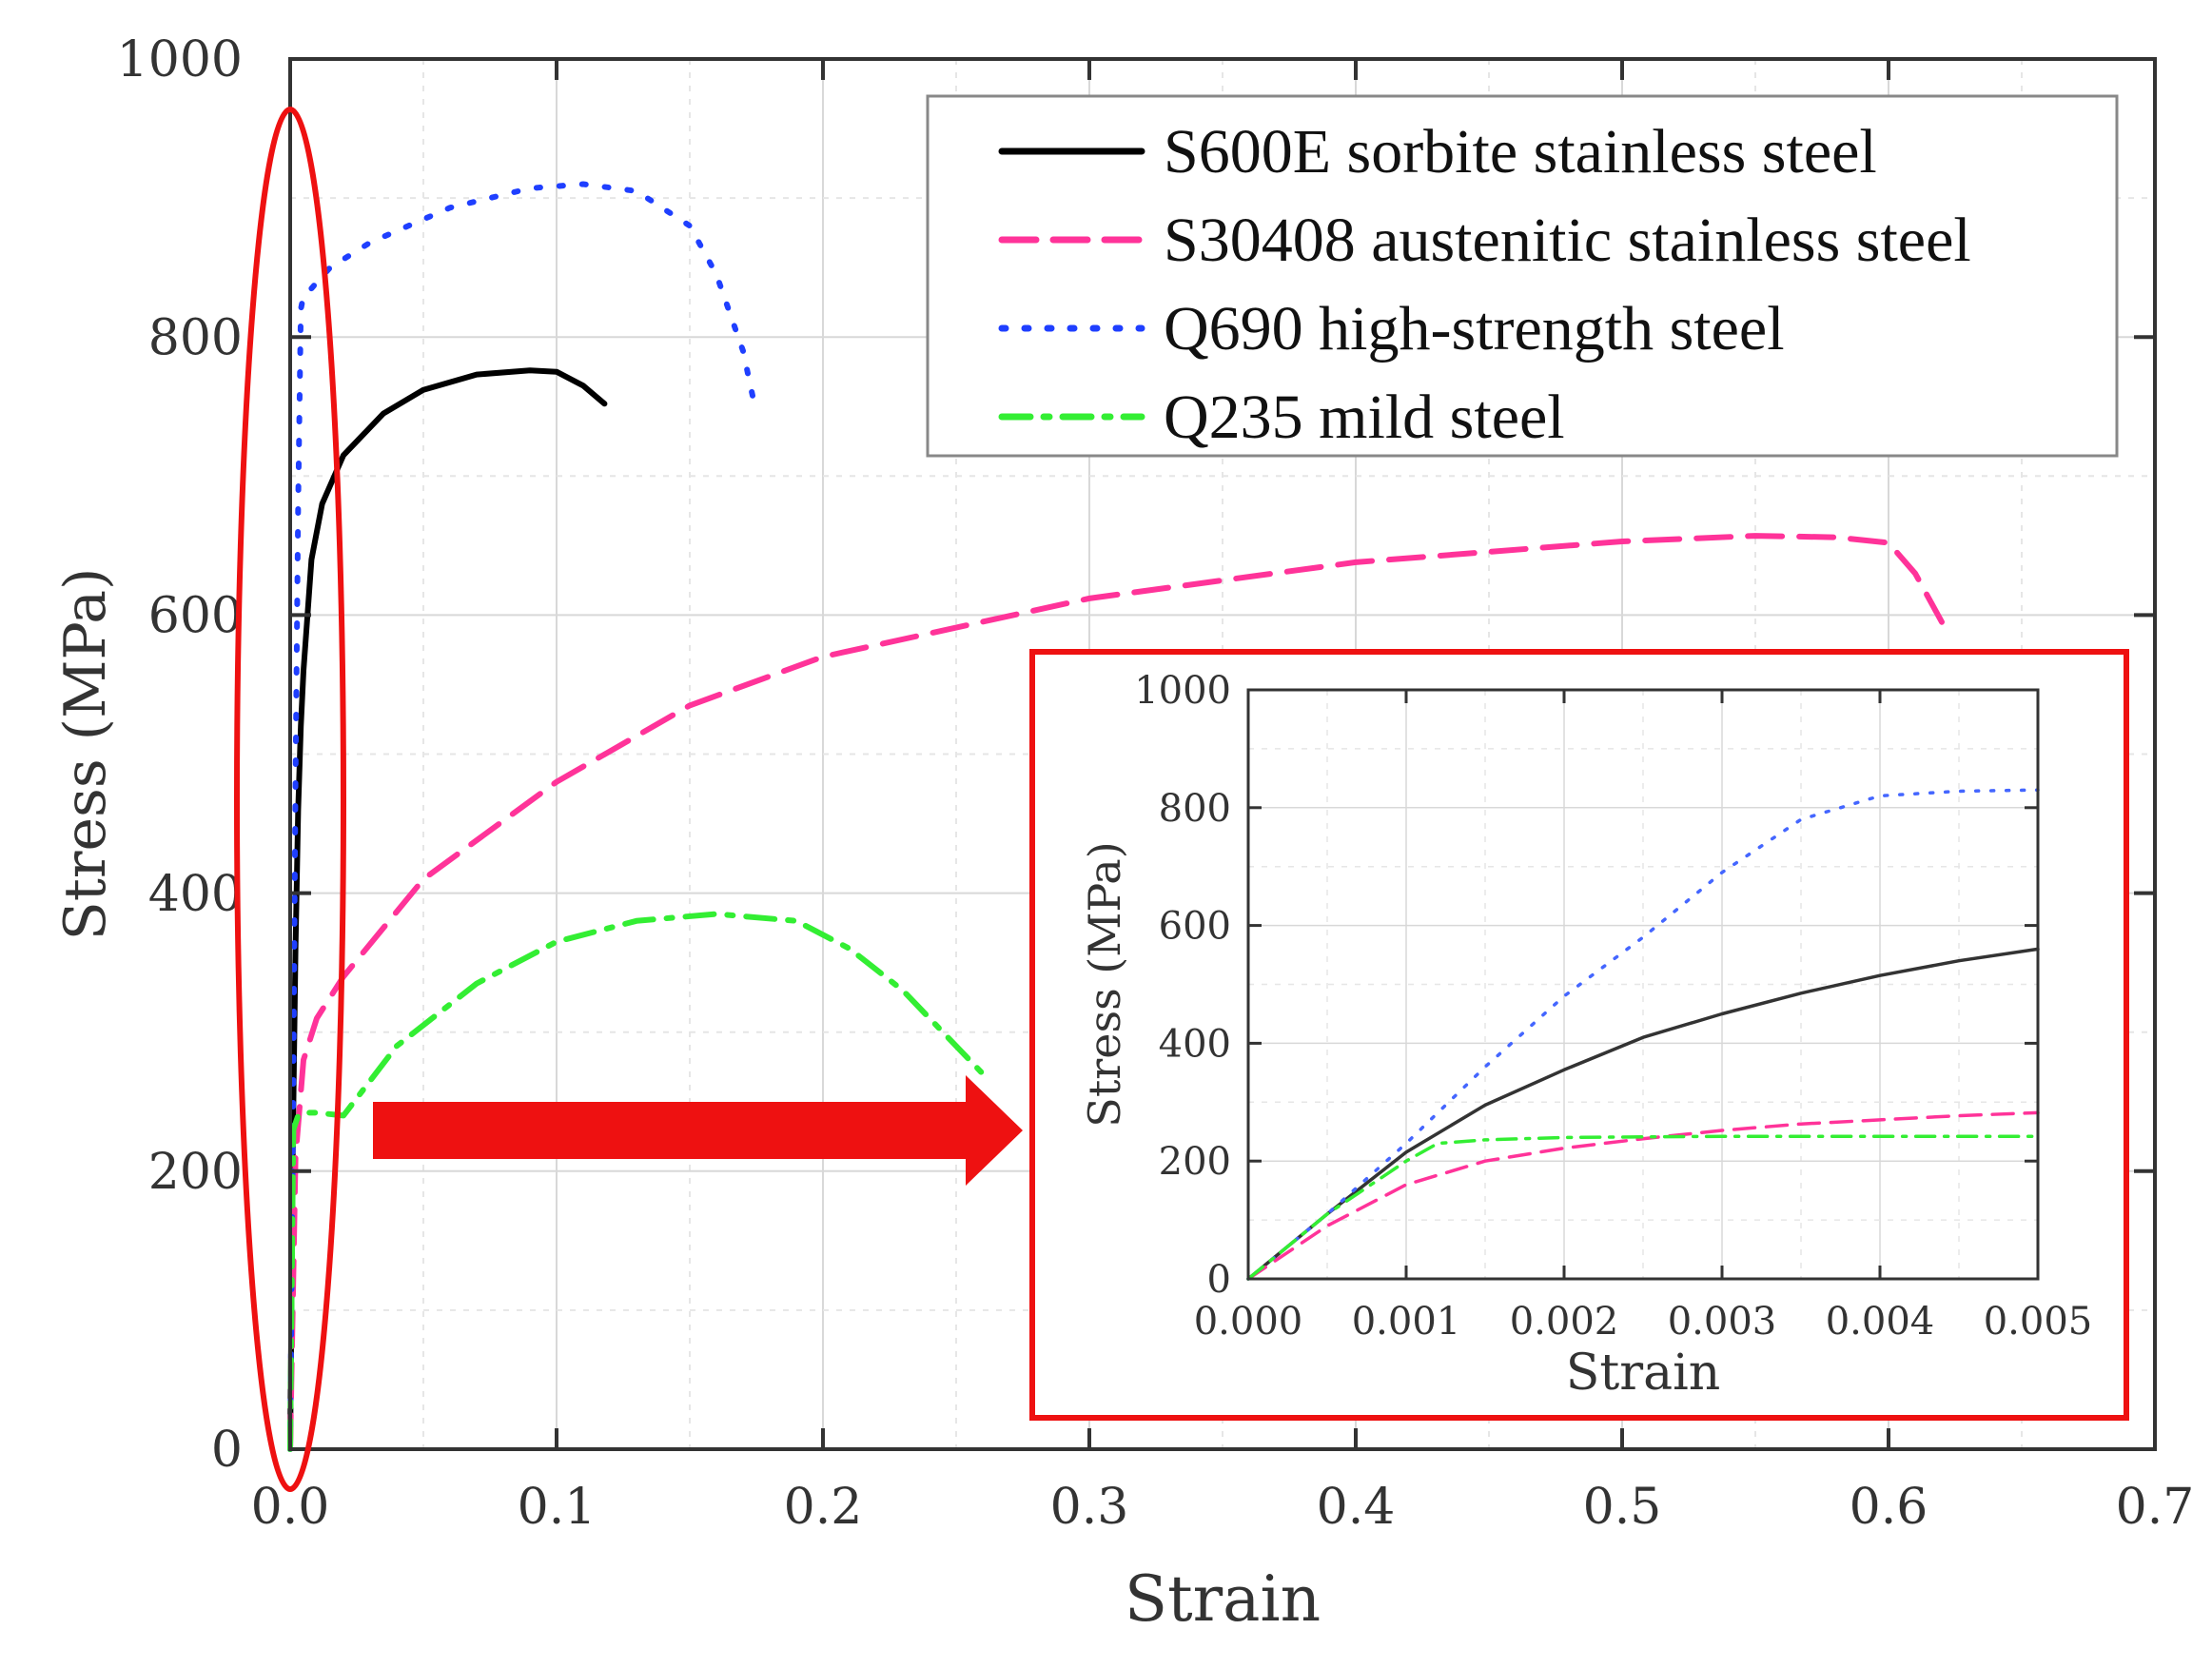 This screenshot has width=2212, height=1669. Describe the element at coordinates (1089, 1507) in the screenshot. I see `x-tick-label: 0.3` at that location.